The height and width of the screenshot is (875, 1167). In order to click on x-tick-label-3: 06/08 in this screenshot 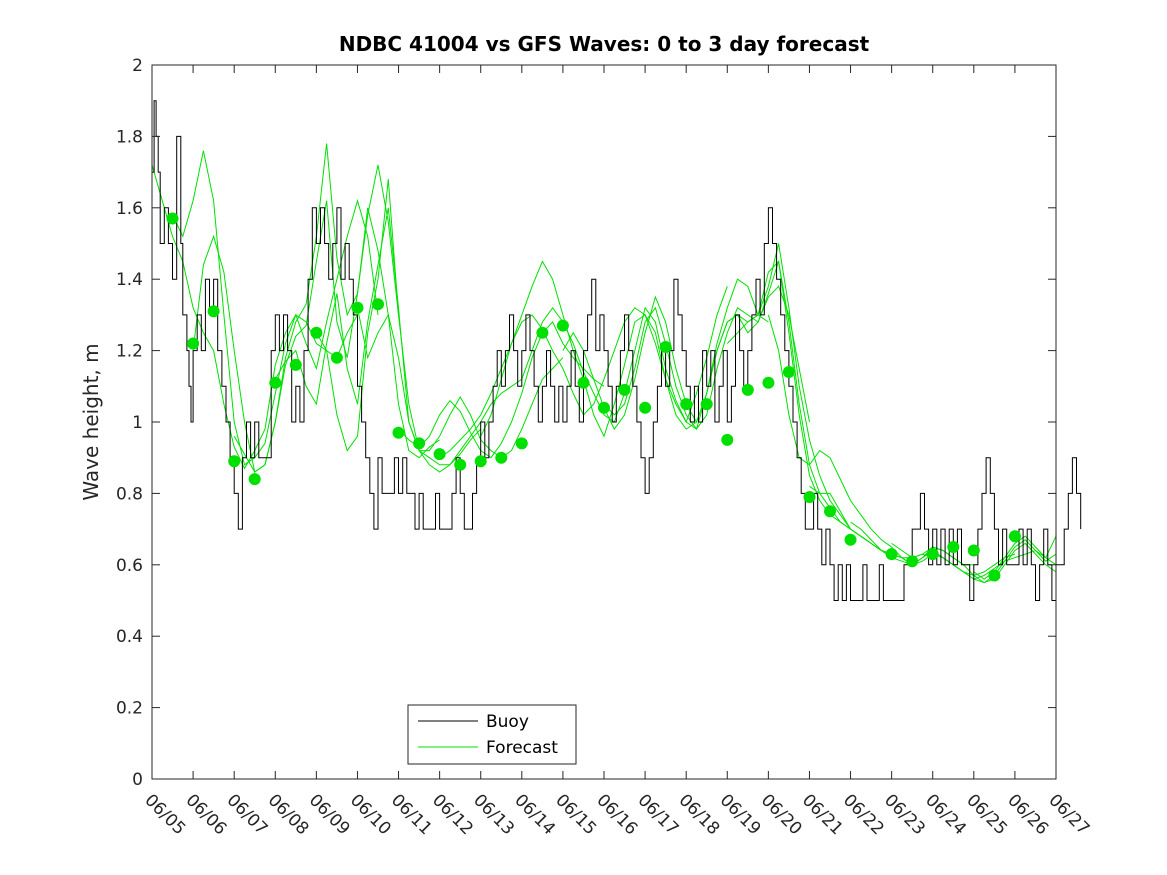, I will do `click(288, 814)`.